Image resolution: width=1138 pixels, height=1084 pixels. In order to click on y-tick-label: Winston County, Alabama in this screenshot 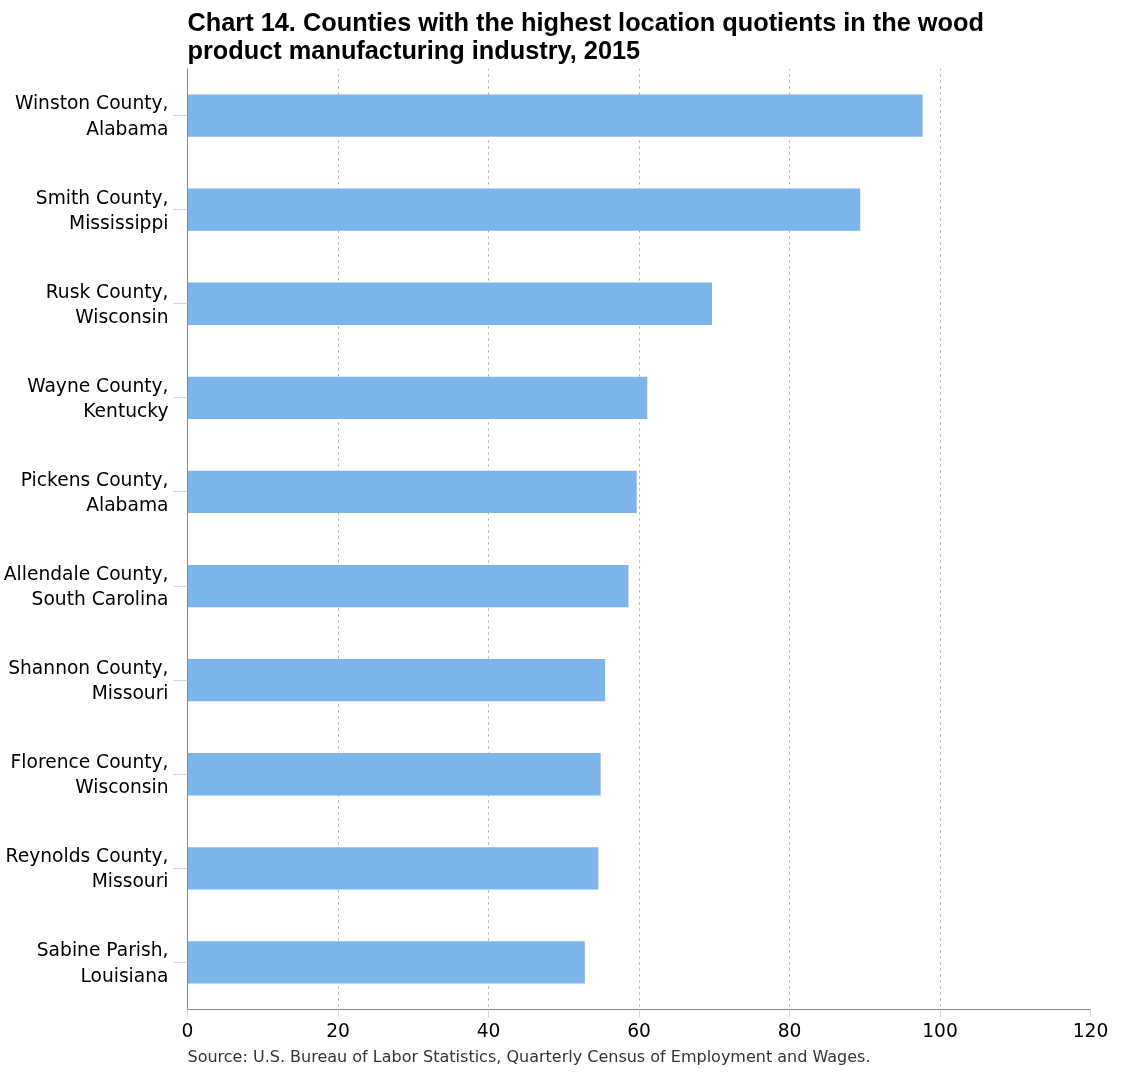, I will do `click(91, 115)`.